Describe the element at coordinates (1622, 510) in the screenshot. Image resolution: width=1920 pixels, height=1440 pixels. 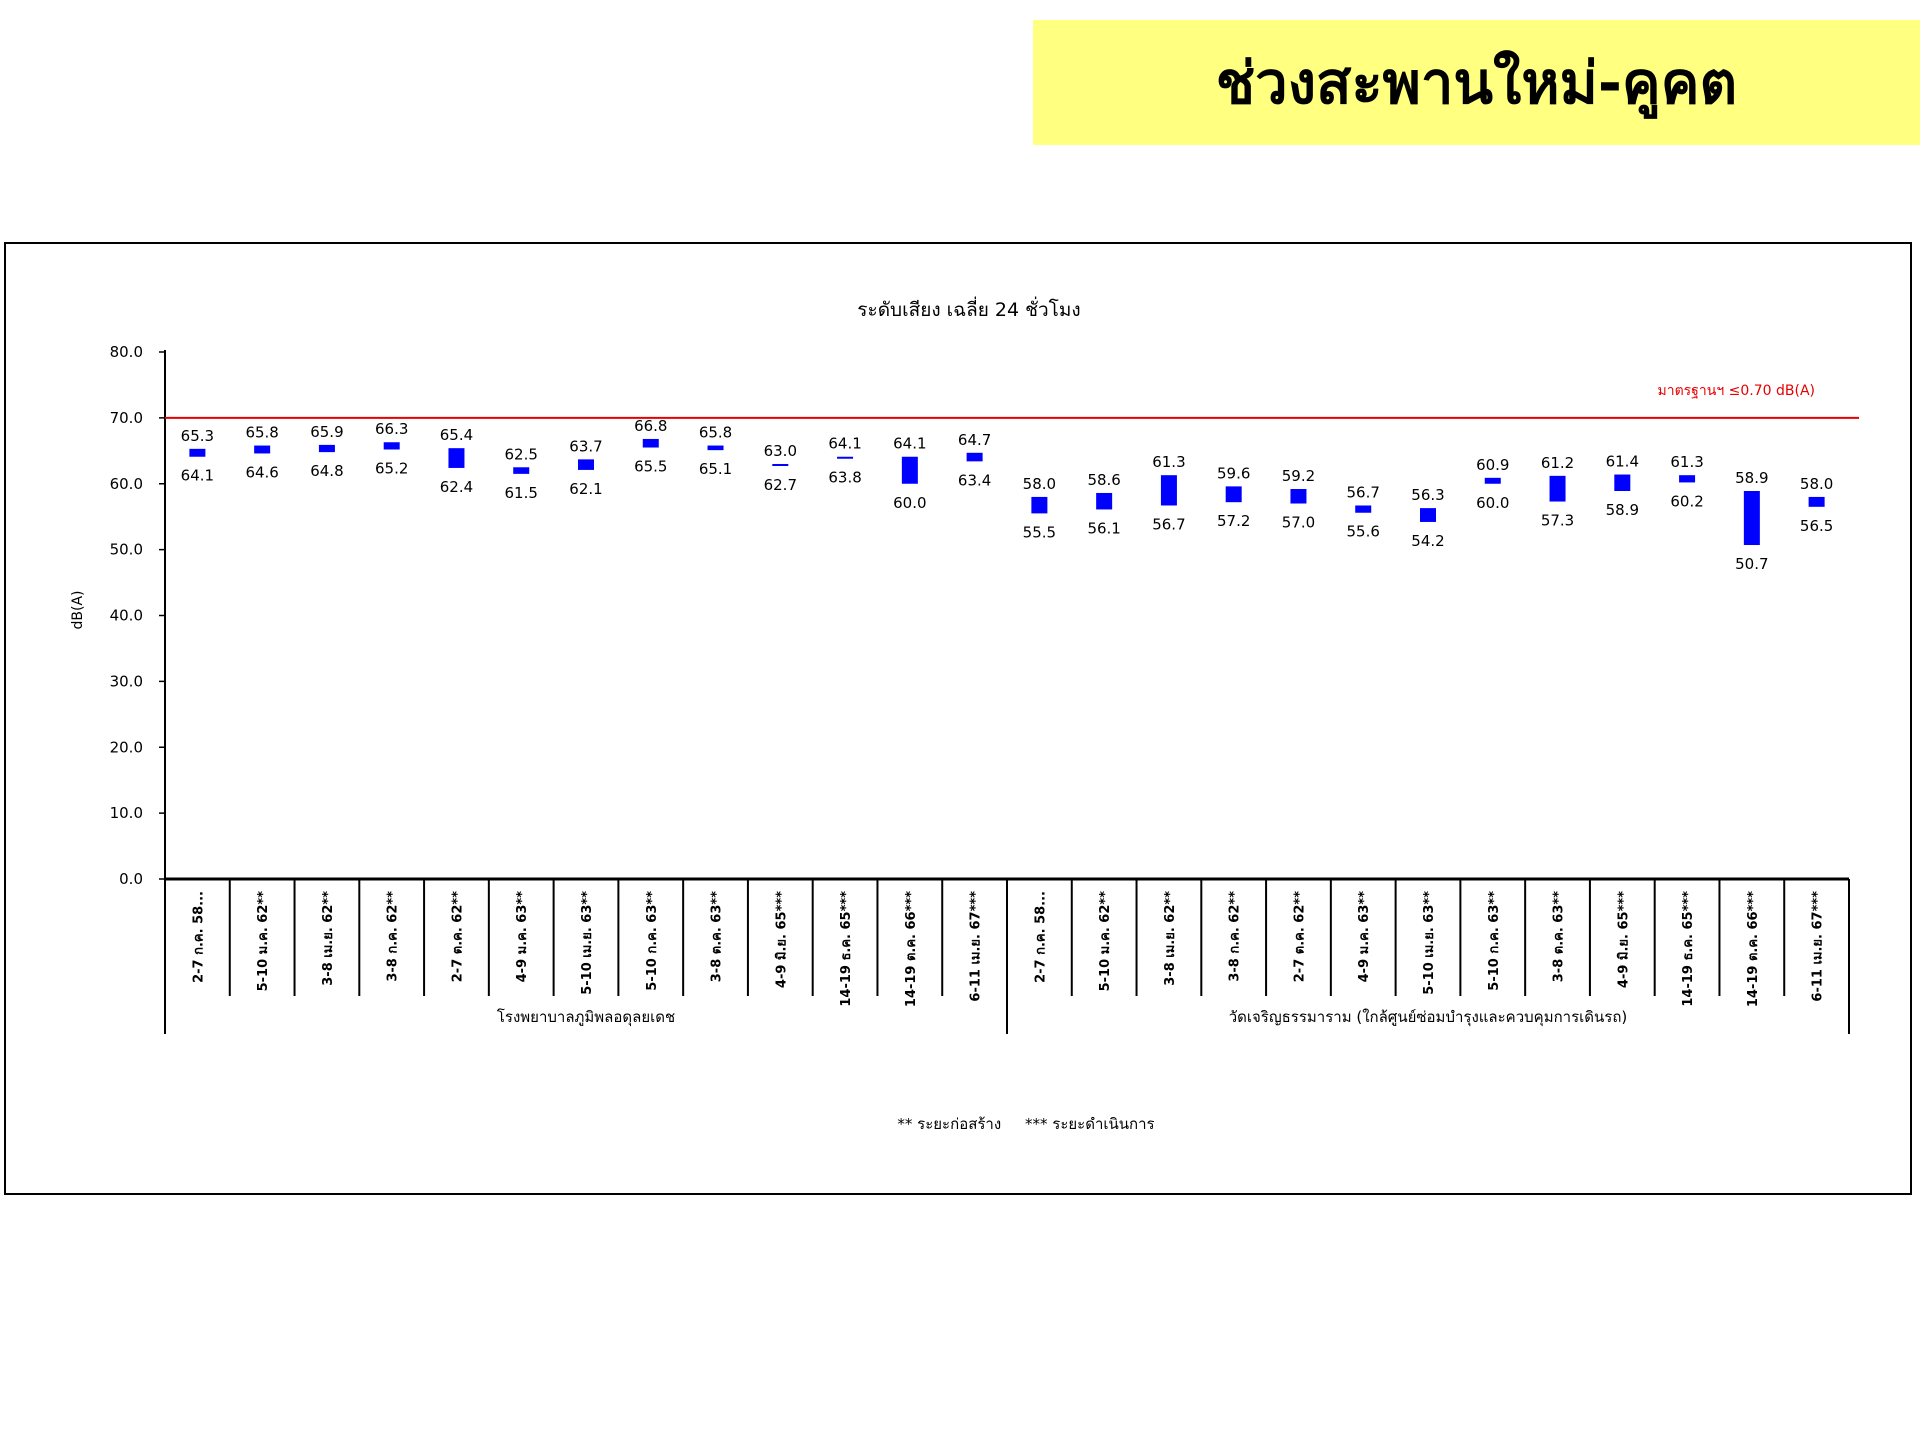
I see `low-value-label: 58.9` at that location.